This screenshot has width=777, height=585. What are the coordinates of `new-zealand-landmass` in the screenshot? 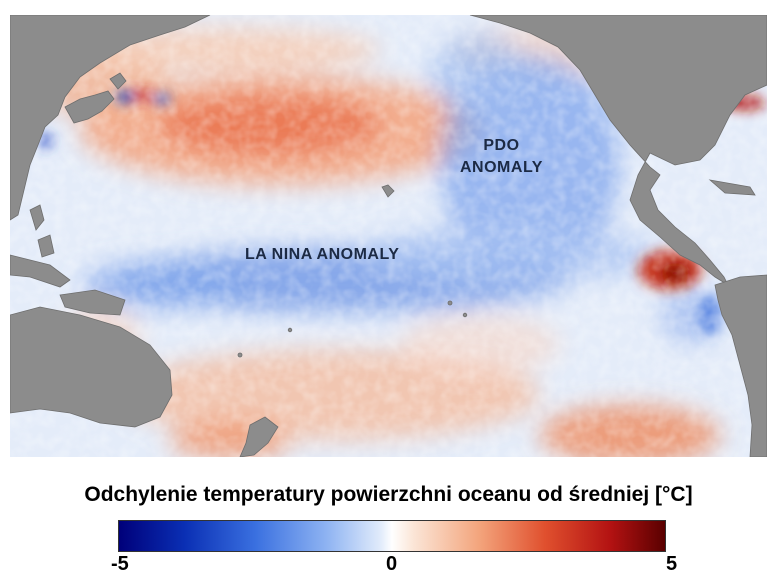 It's located at (259, 436).